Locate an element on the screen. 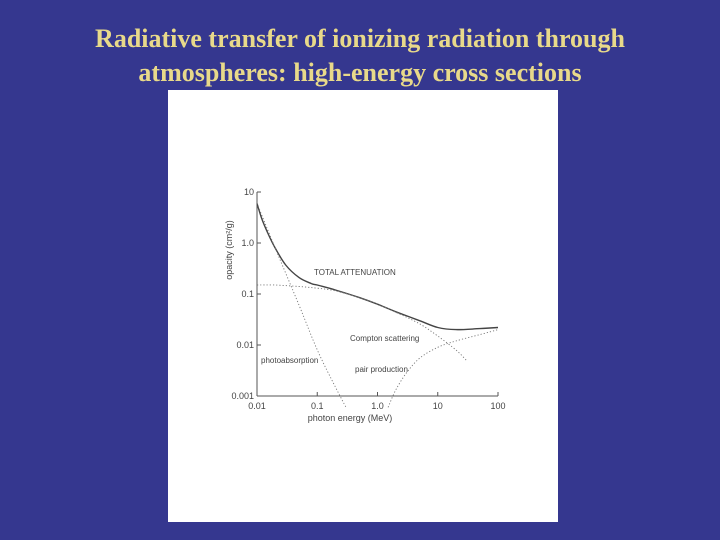 The width and height of the screenshot is (720, 540). y-tick-label: 0.001 is located at coordinates (242, 396).